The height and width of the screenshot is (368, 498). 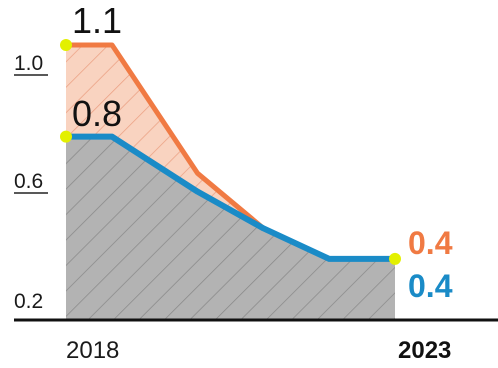 I want to click on y-tick-label-1-0: 1.0, so click(x=28, y=63).